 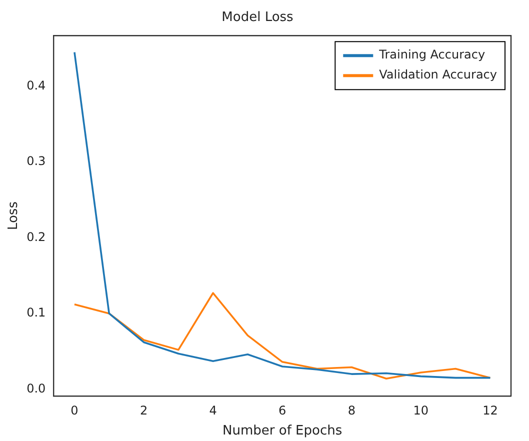 I want to click on x-tick-label: 0, so click(x=74, y=410).